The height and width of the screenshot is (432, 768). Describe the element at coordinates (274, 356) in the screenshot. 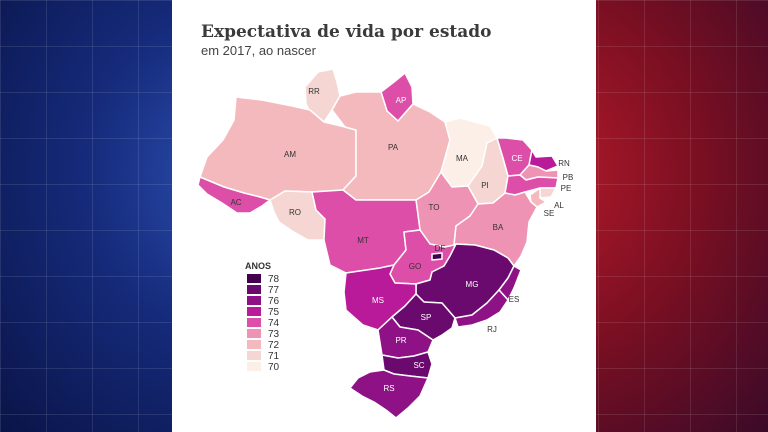

I see `legend-label-71: 71` at that location.